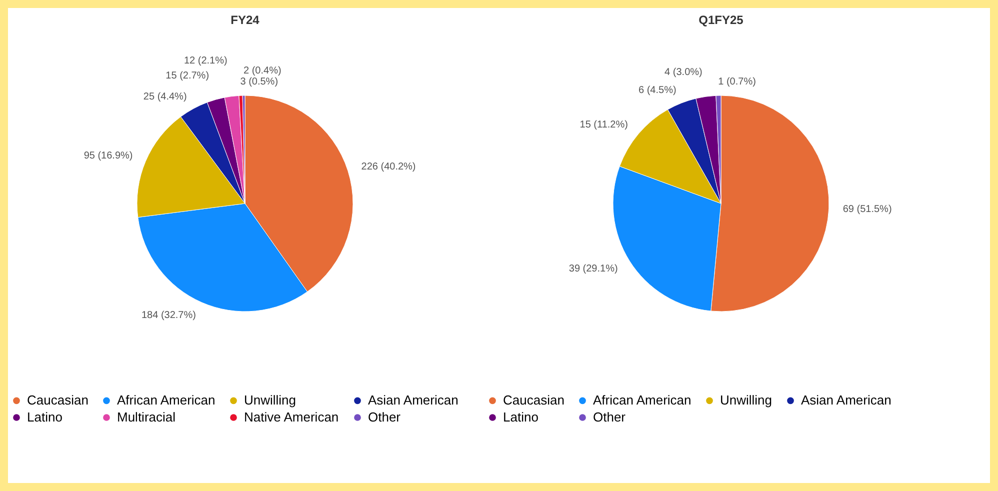 The width and height of the screenshot is (998, 491). I want to click on data-label: 4 (3.0%), so click(683, 72).